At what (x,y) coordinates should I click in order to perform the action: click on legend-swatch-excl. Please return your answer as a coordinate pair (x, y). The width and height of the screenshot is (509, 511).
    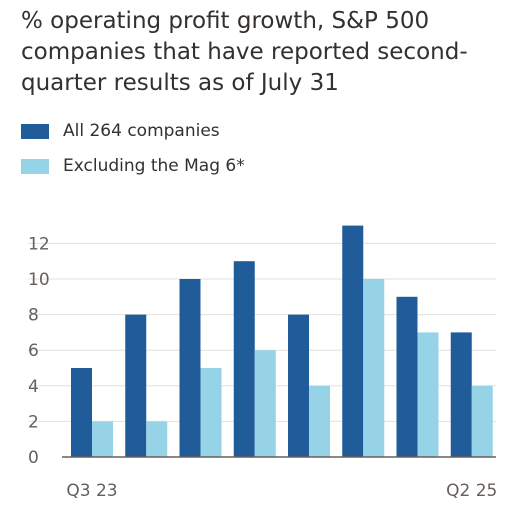
    Looking at the image, I should click on (35, 166).